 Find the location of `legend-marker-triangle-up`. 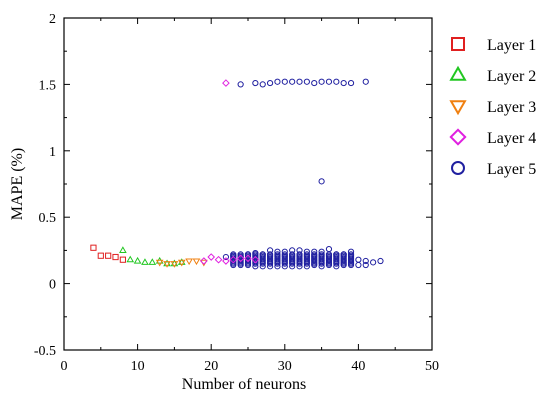

legend-marker-triangle-up is located at coordinates (458, 73).